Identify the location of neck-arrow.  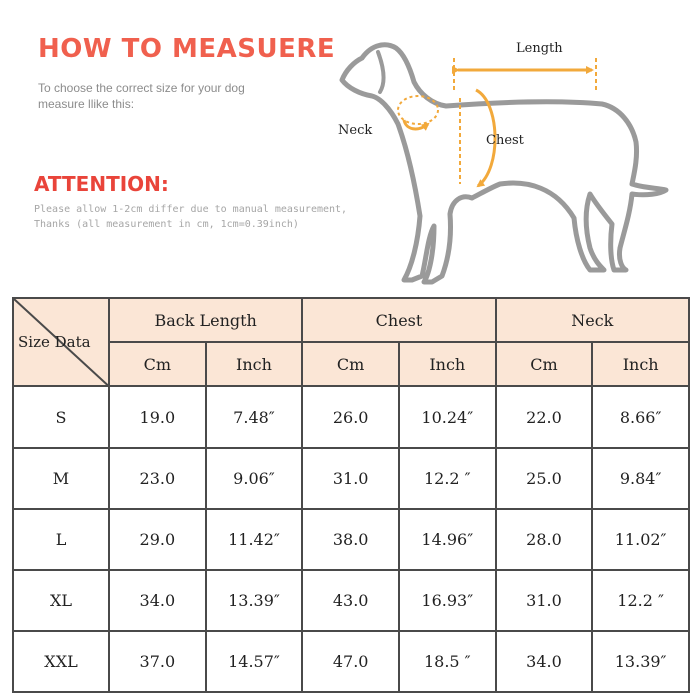
(416, 125).